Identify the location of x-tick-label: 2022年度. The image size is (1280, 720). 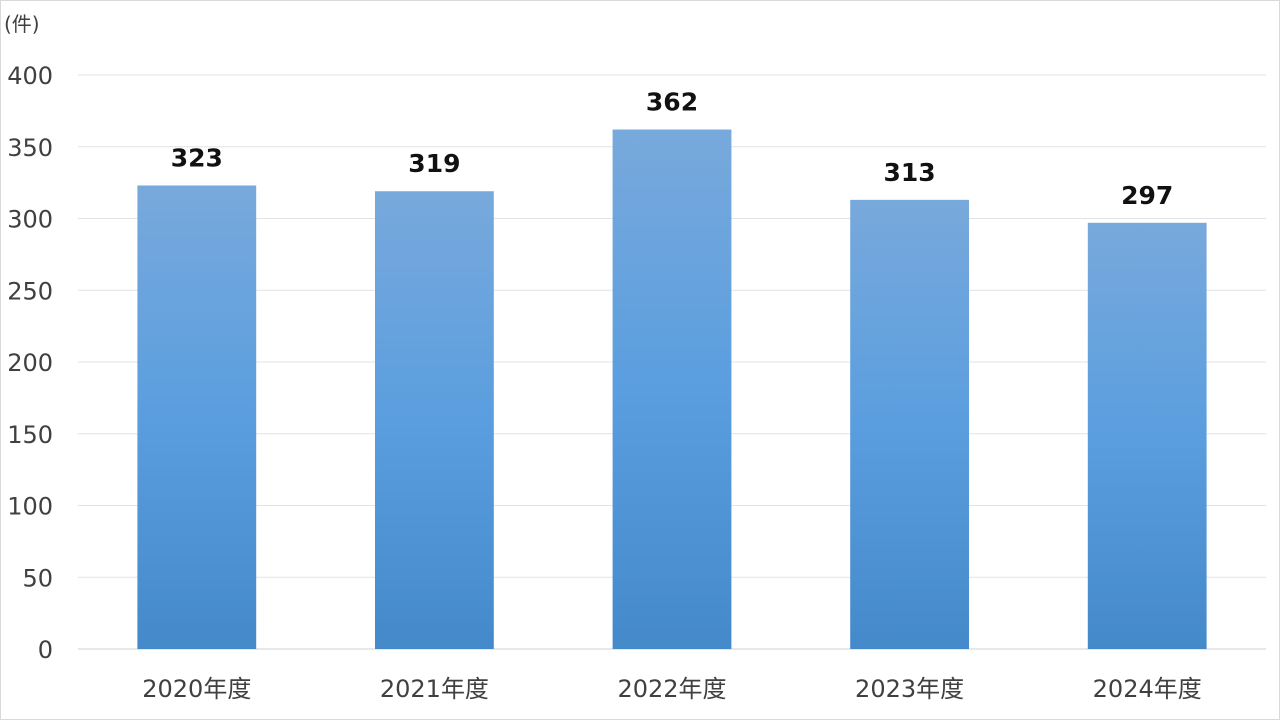
(671, 689).